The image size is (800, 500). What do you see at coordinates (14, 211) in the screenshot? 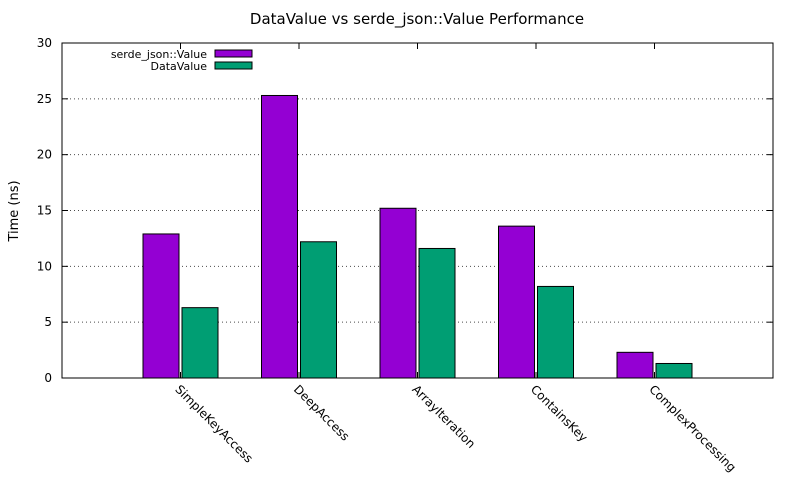
I see `y-axis-label: Time (ns)` at bounding box center [14, 211].